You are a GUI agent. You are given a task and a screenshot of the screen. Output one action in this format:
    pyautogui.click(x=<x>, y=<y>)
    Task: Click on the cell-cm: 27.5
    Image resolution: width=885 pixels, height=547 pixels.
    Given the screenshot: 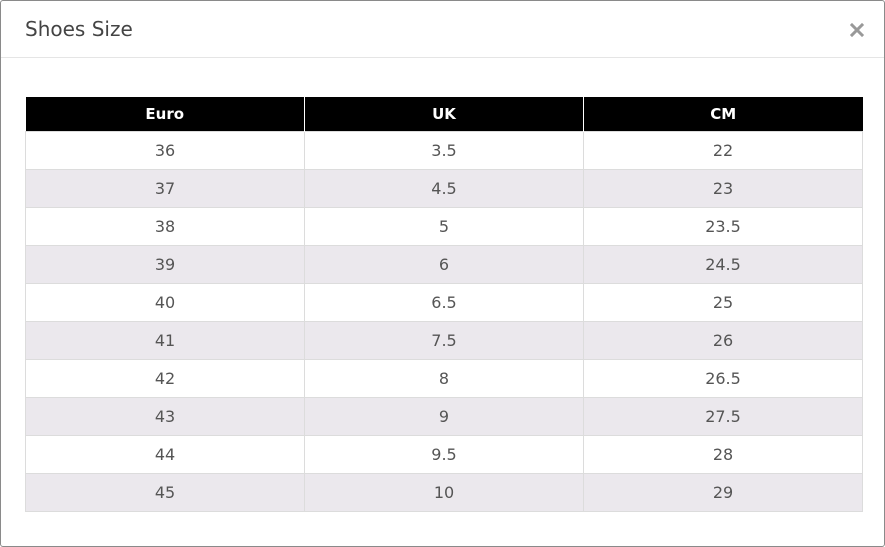 What is the action you would take?
    pyautogui.click(x=723, y=416)
    